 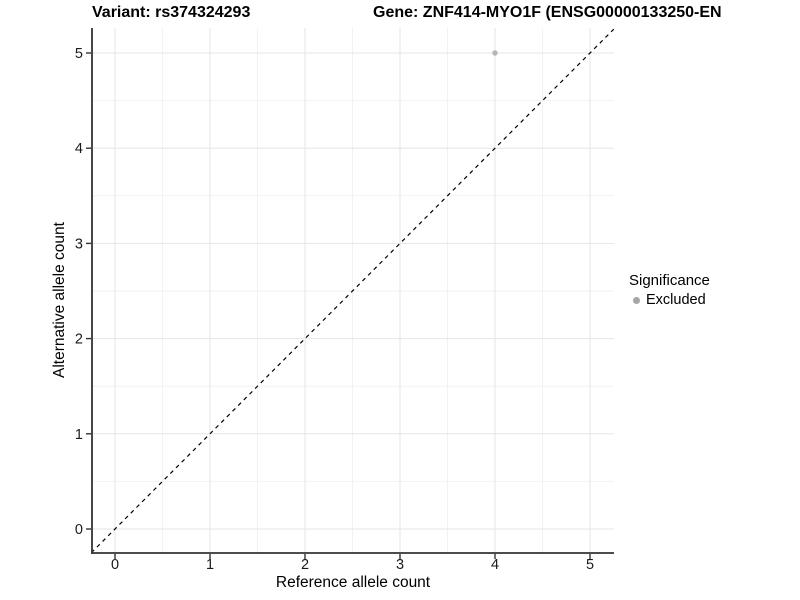 What do you see at coordinates (495, 565) in the screenshot?
I see `x-tick-label: 4` at bounding box center [495, 565].